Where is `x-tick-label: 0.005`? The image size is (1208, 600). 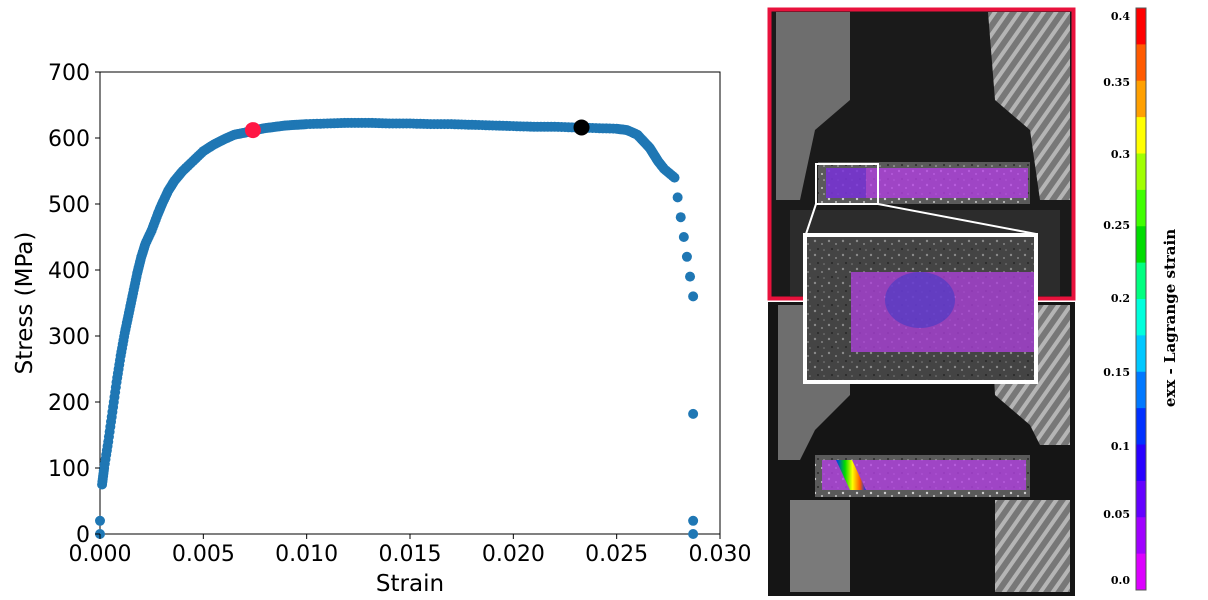 x-tick-label: 0.005 is located at coordinates (203, 554).